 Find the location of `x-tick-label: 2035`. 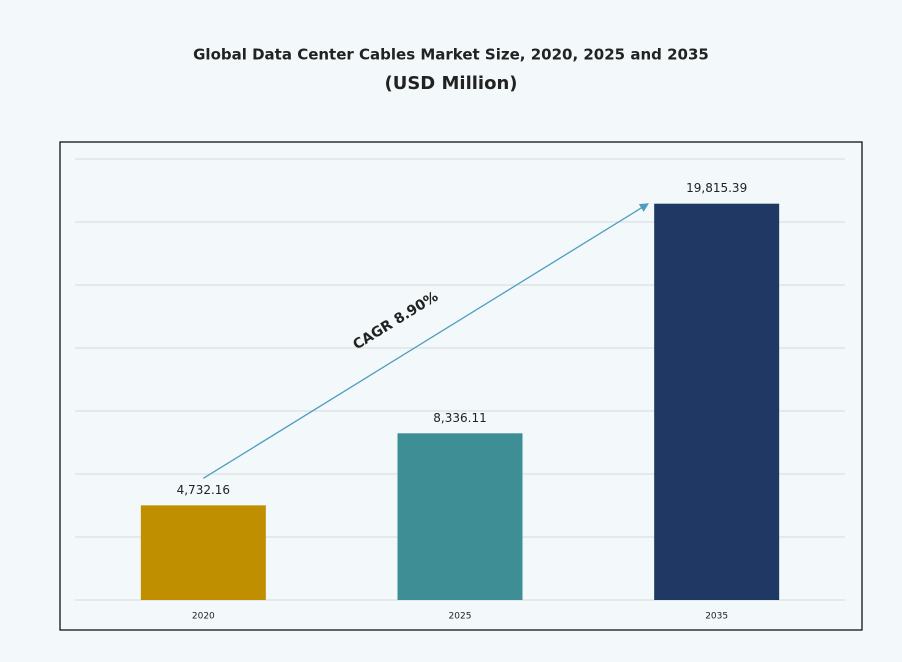

x-tick-label: 2035 is located at coordinates (716, 617).